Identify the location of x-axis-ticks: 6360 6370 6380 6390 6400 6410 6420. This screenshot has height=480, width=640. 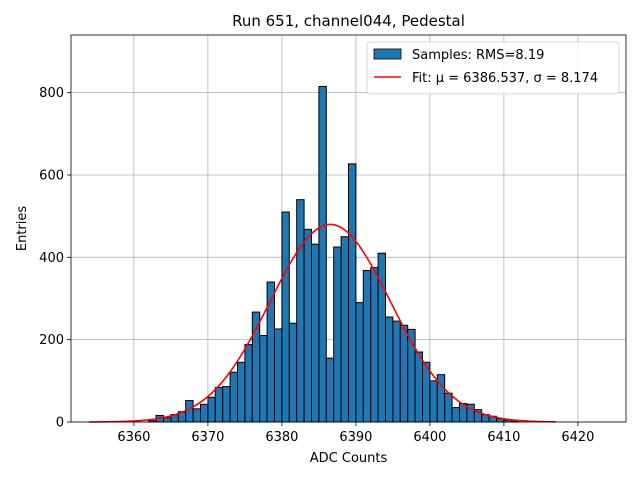
(355, 433).